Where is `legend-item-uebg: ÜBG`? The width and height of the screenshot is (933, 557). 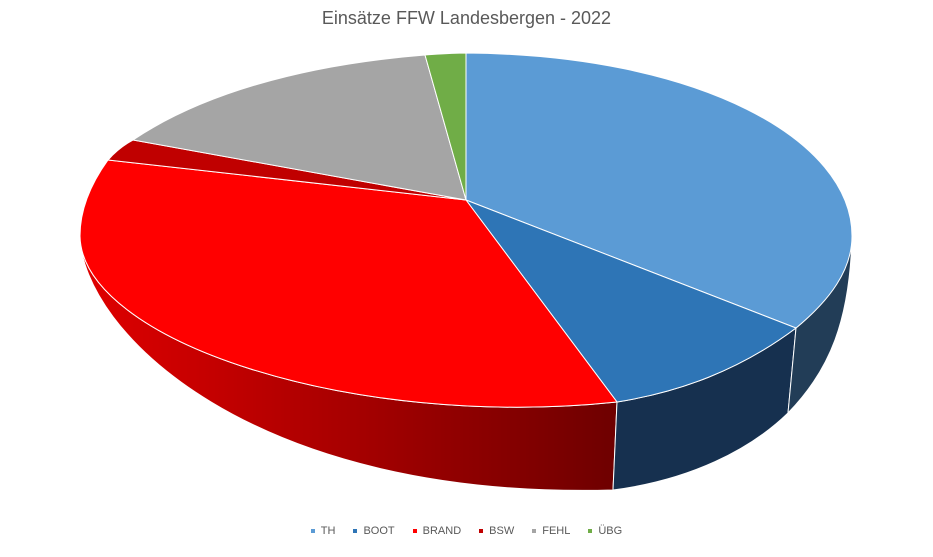 legend-item-uebg: ÜBG is located at coordinates (605, 531).